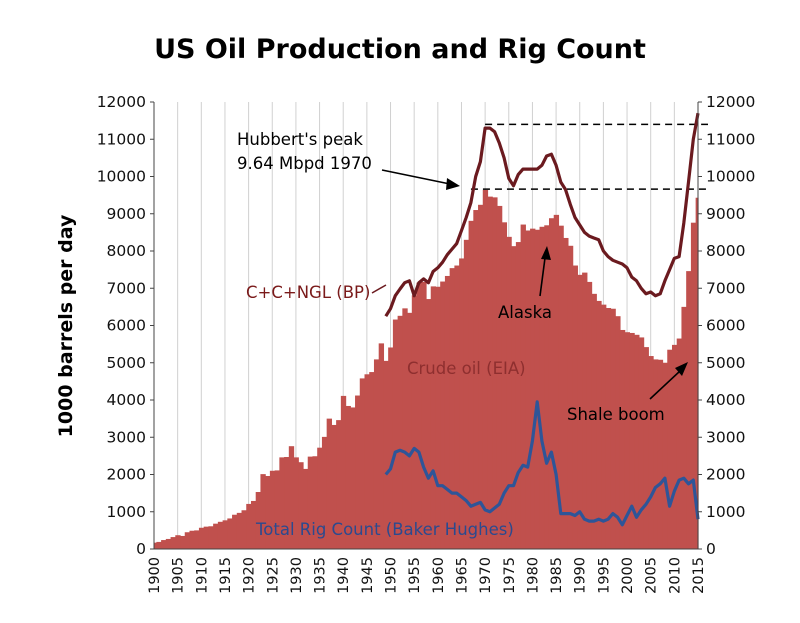 Image resolution: width=800 pixels, height=623 pixels. What do you see at coordinates (652, 575) in the screenshot?
I see `x-tick-label-2005: 2005` at bounding box center [652, 575].